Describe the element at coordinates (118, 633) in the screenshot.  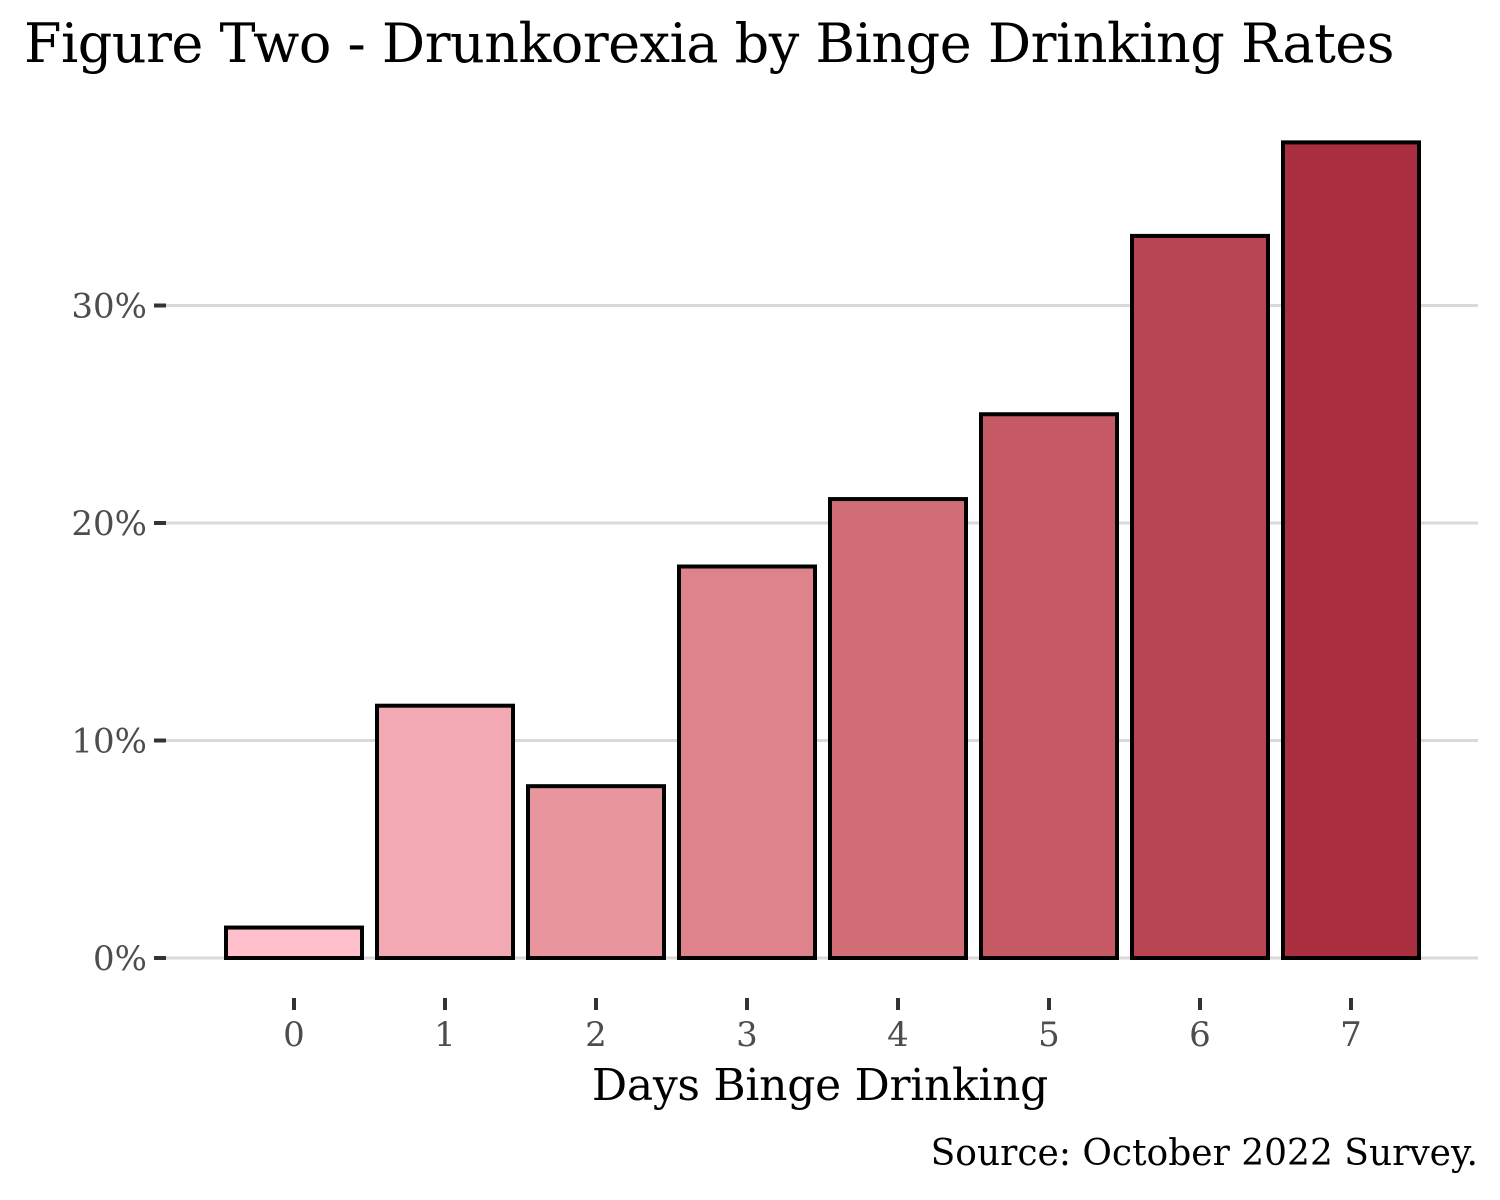
I see `y-axis: 0% 10% 20% 30%` at that location.